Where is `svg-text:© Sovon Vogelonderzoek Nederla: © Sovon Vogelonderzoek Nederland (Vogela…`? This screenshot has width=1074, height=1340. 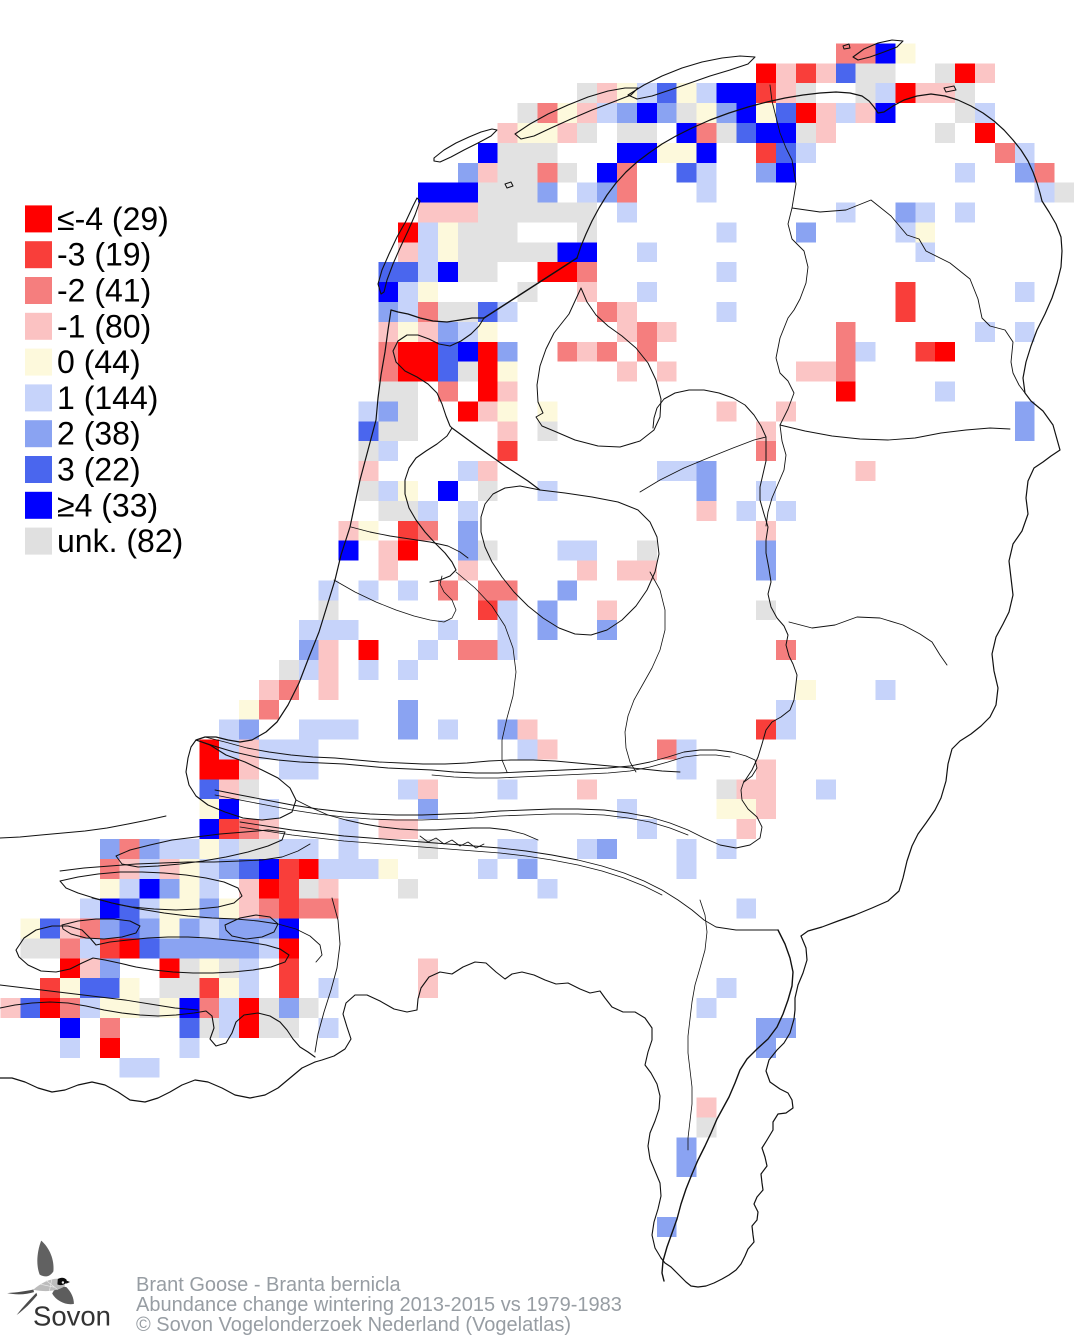
svg-text:© Sovon Vogelonderzoek Nederla: © Sovon Vogelonderzoek Nederland (Vogela… is located at coordinates (353, 1325).